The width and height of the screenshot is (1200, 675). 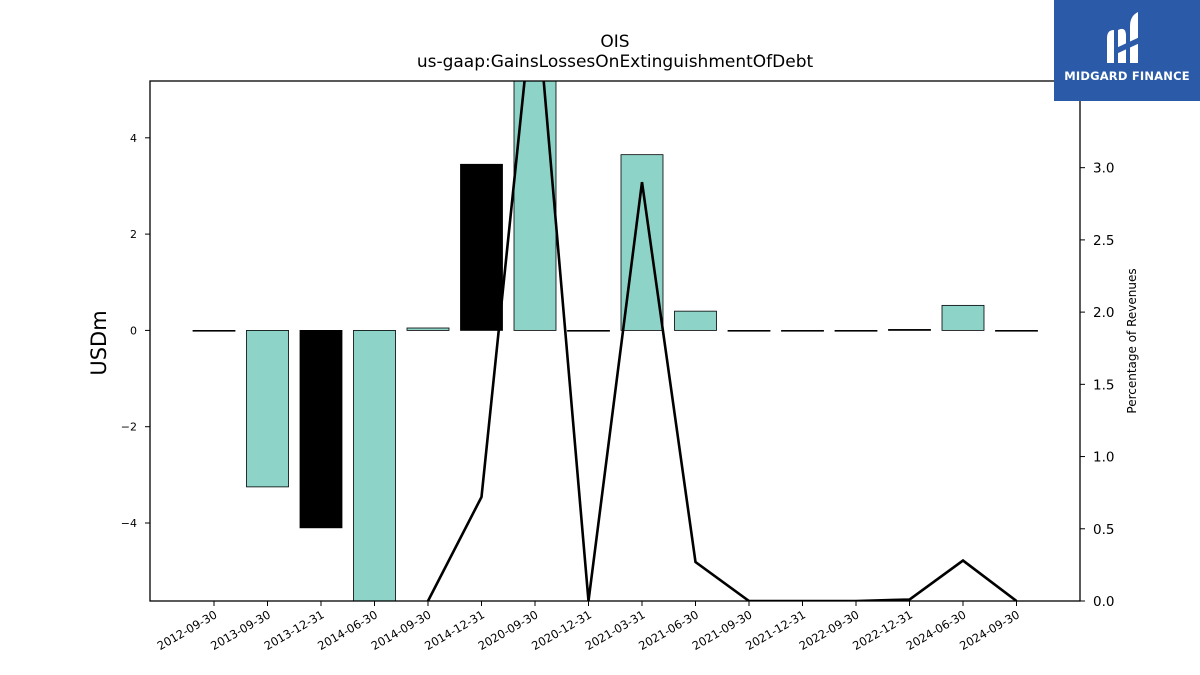 What do you see at coordinates (615, 42) in the screenshot?
I see `chart-title: OIS` at bounding box center [615, 42].